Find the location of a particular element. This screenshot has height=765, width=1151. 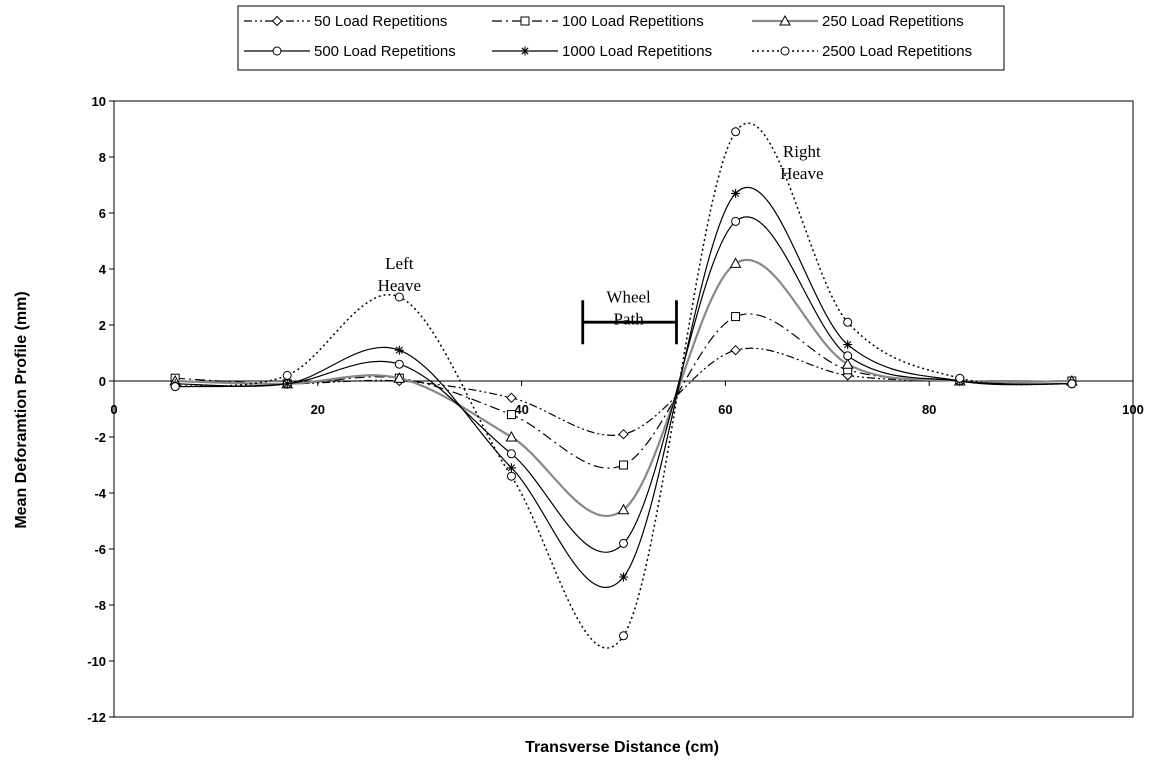

annotation: Right Heave is located at coordinates (801, 162).